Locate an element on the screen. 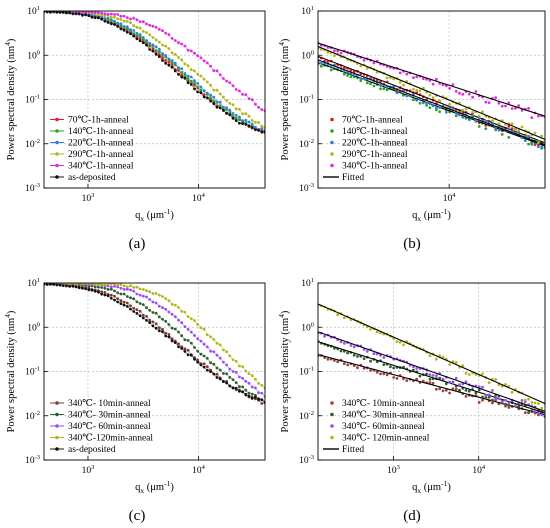 This screenshot has height=528, width=550. legend-label: 340℃-1h-anneal is located at coordinates (375, 167).